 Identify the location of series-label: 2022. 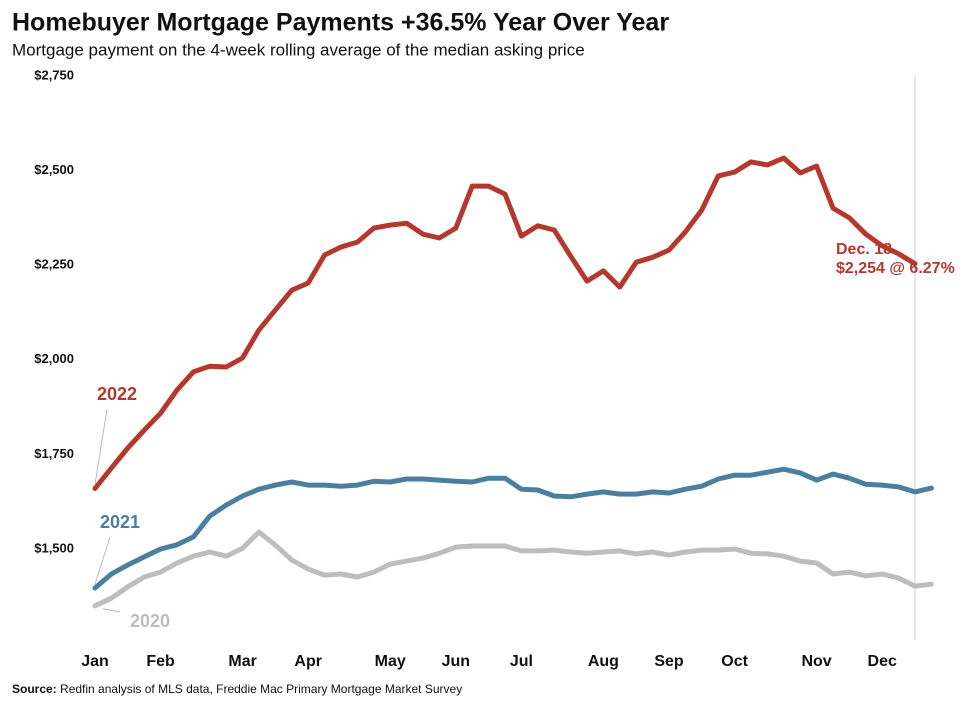
(117, 394).